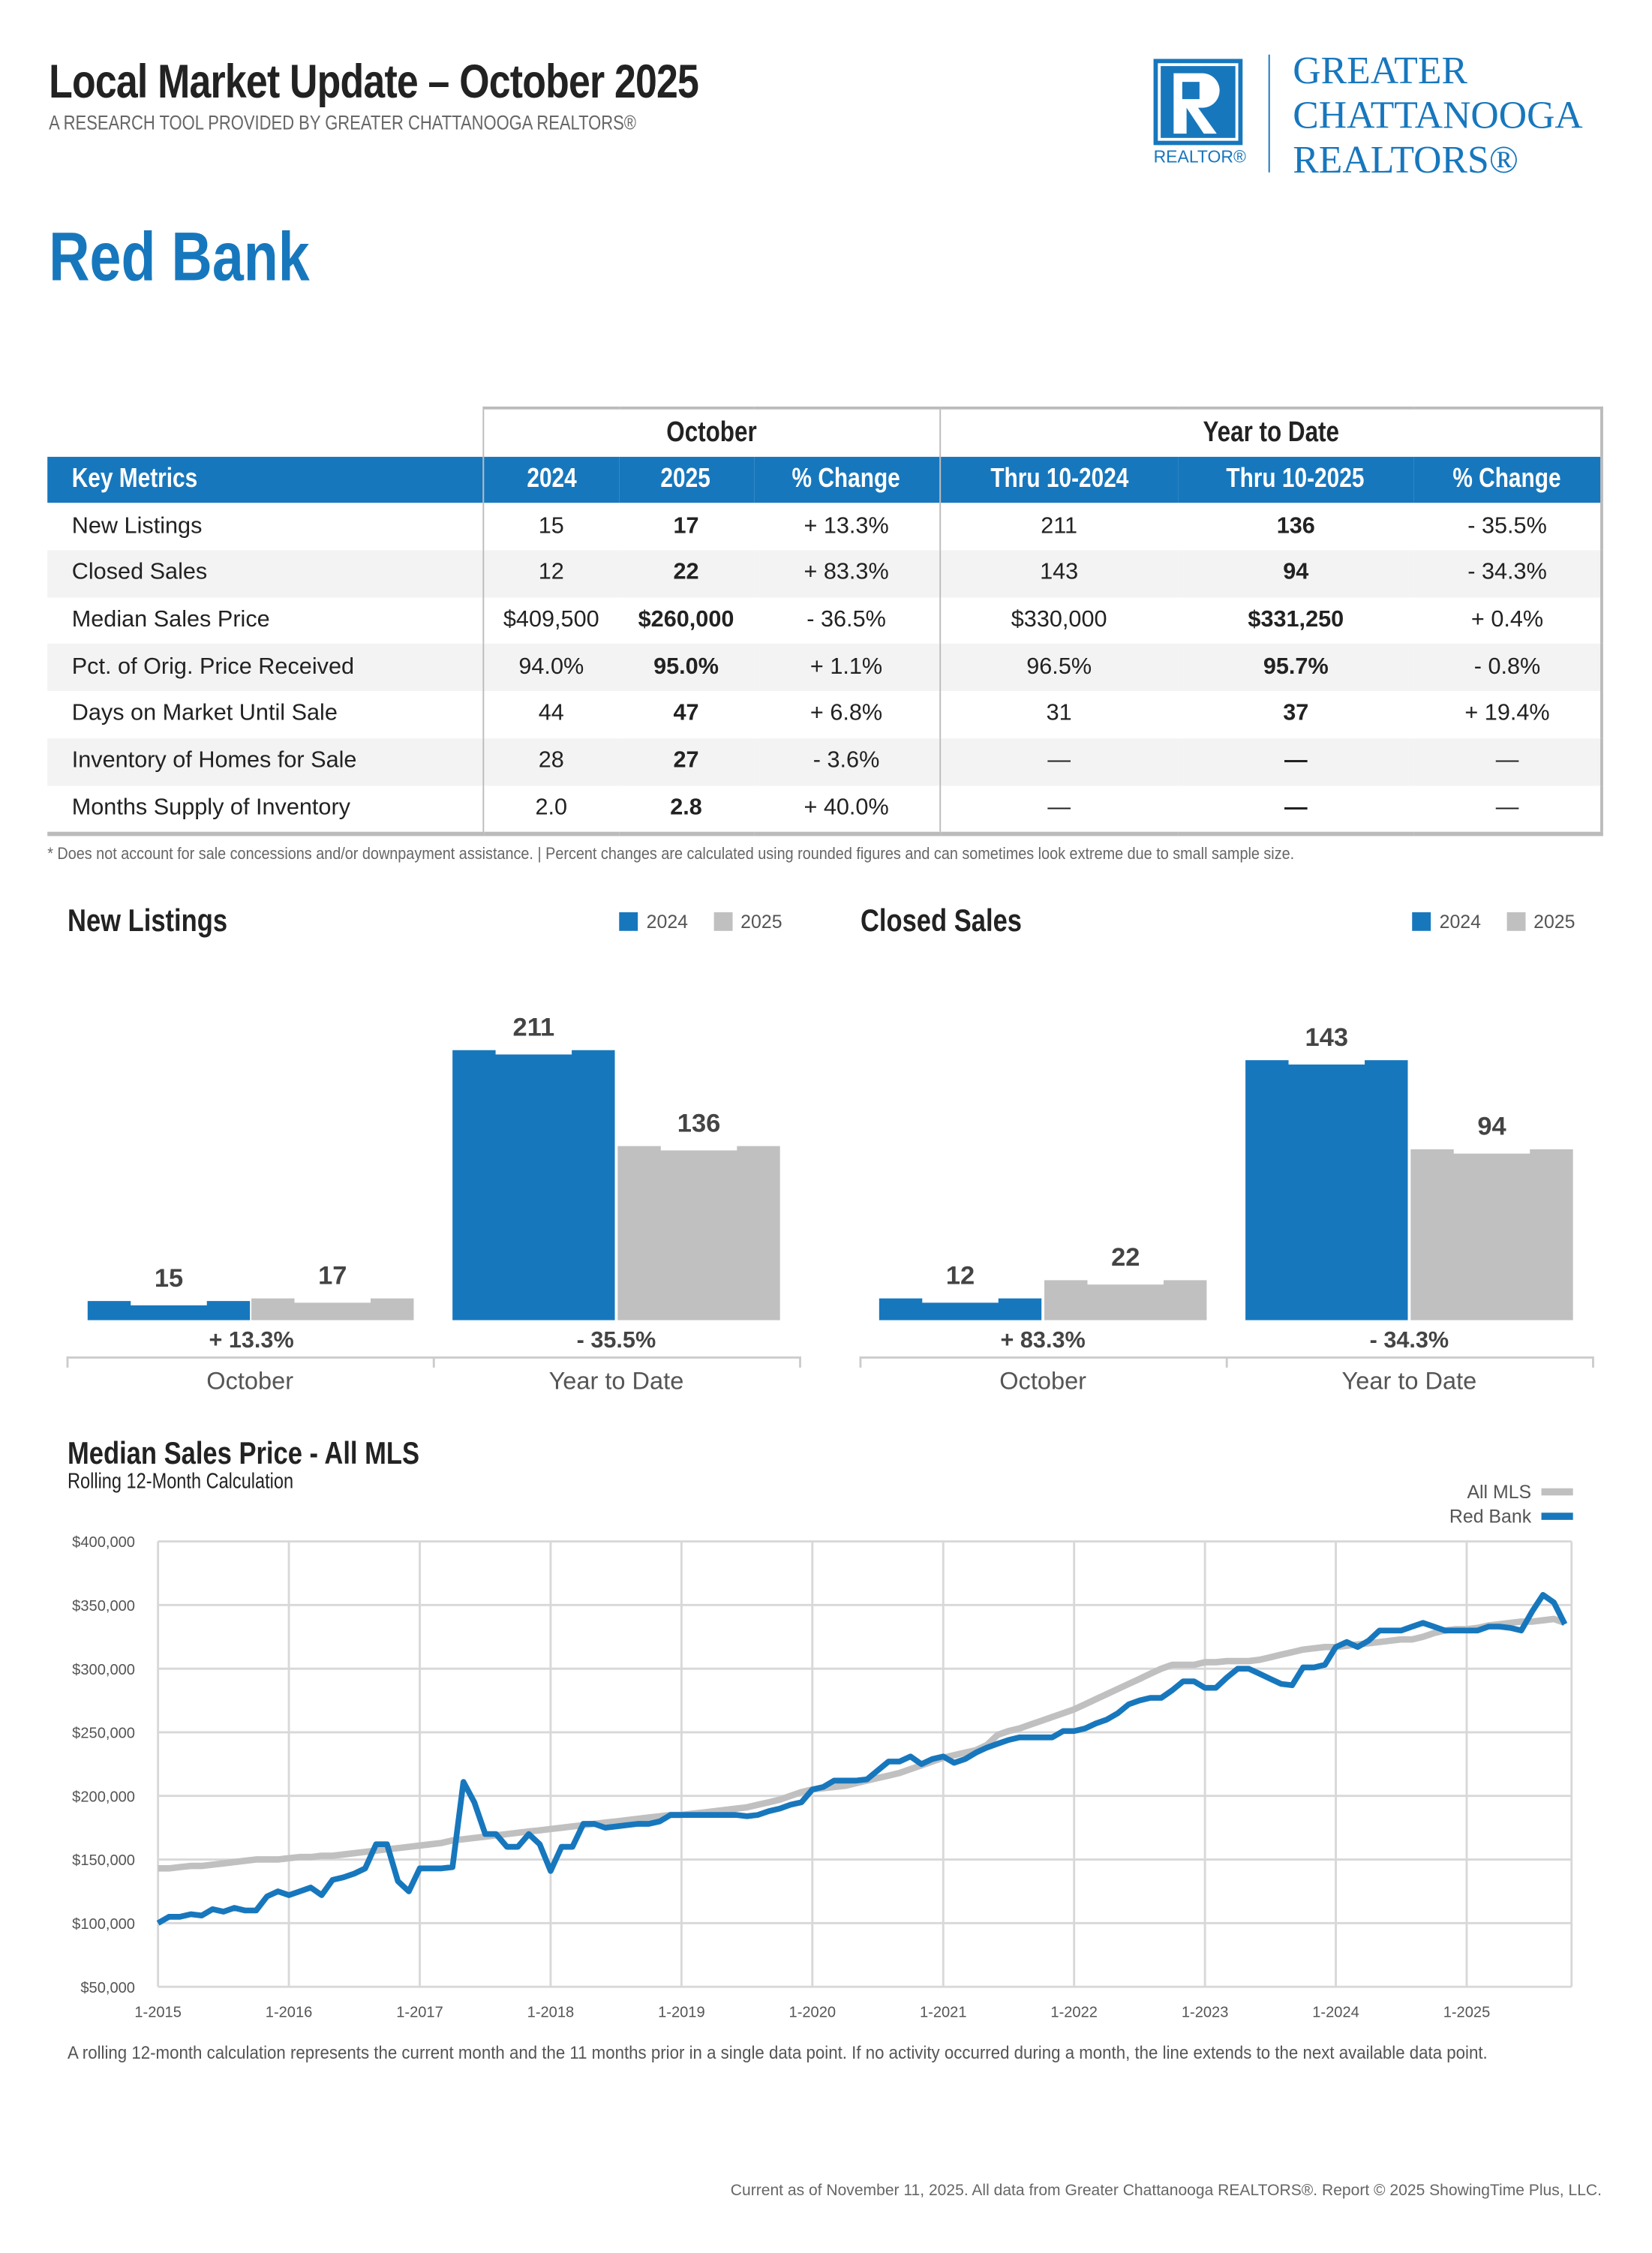  I want to click on metric-value: $409,500, so click(550, 620).